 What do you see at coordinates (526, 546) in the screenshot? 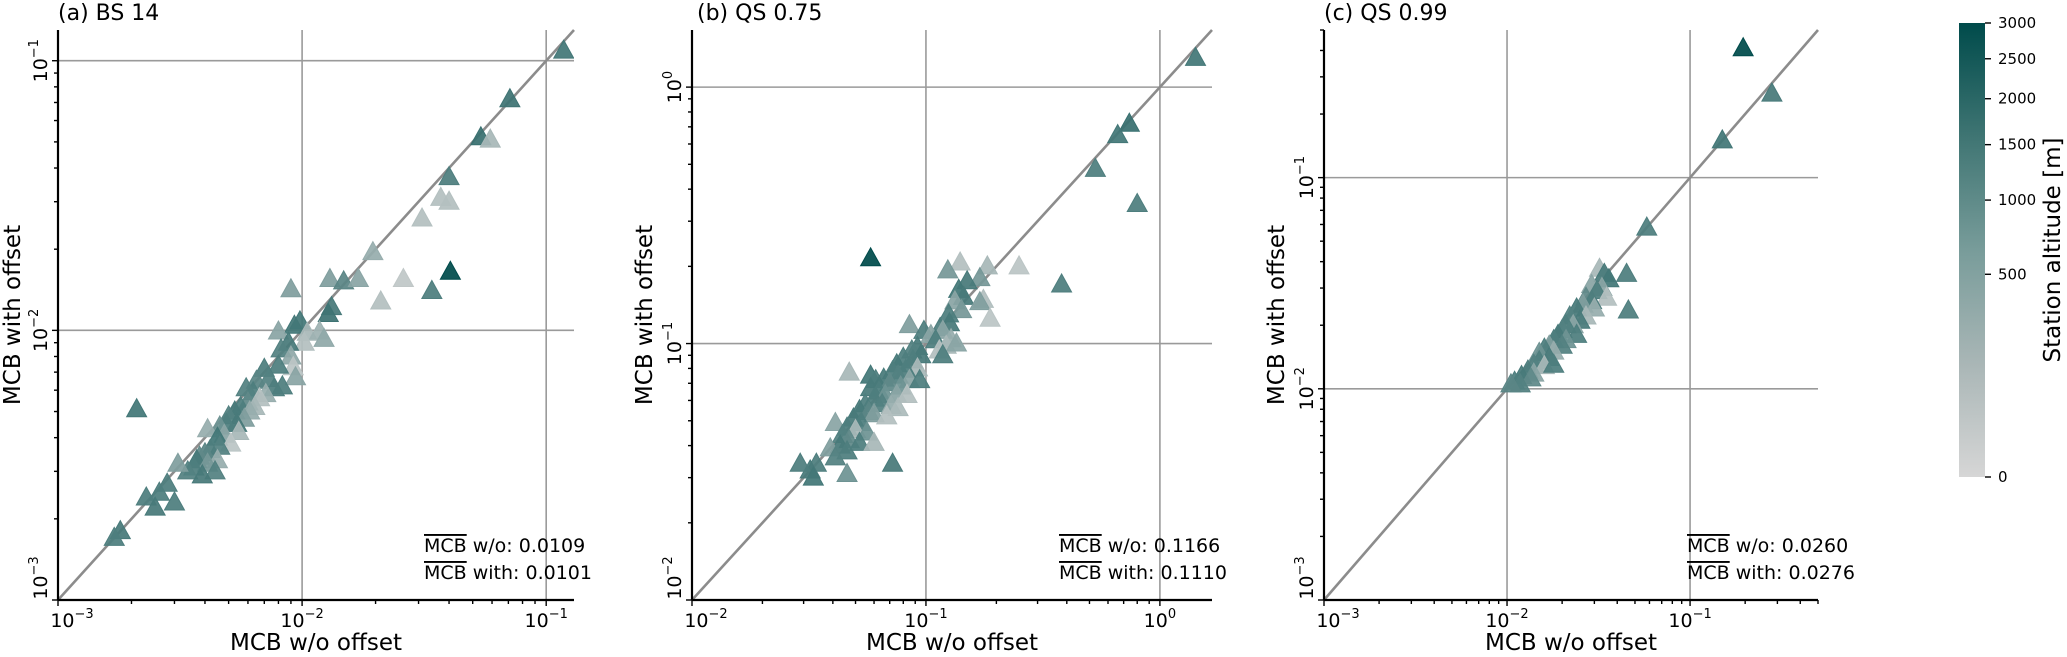
I see `mcb-without-value: w/o: 0.0109` at bounding box center [526, 546].